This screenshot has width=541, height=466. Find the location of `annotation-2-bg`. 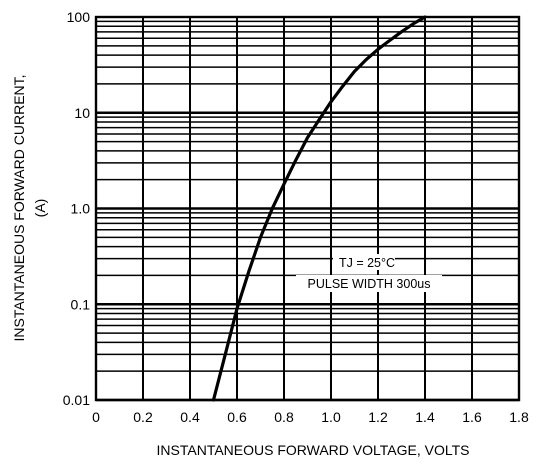

annotation-2-bg is located at coordinates (369, 283).